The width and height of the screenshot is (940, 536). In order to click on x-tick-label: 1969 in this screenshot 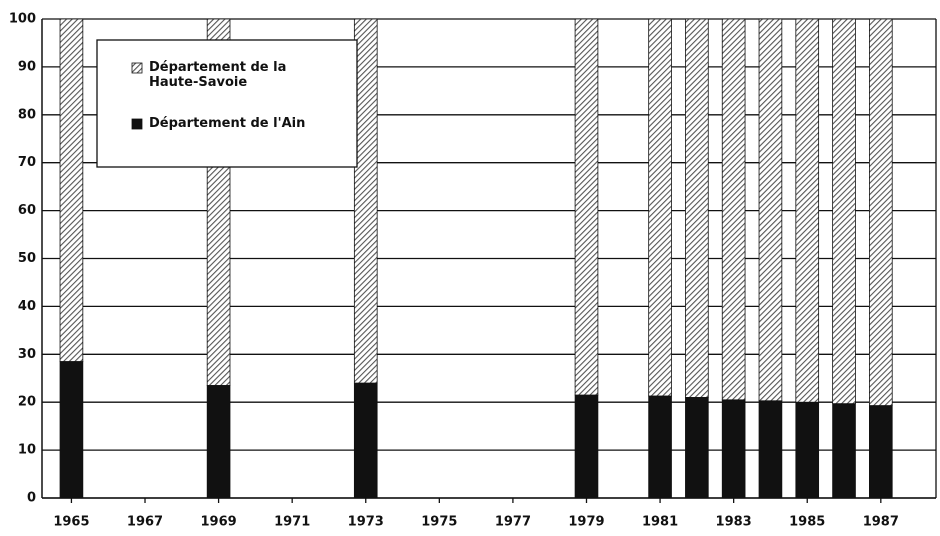, I will do `click(218, 522)`.